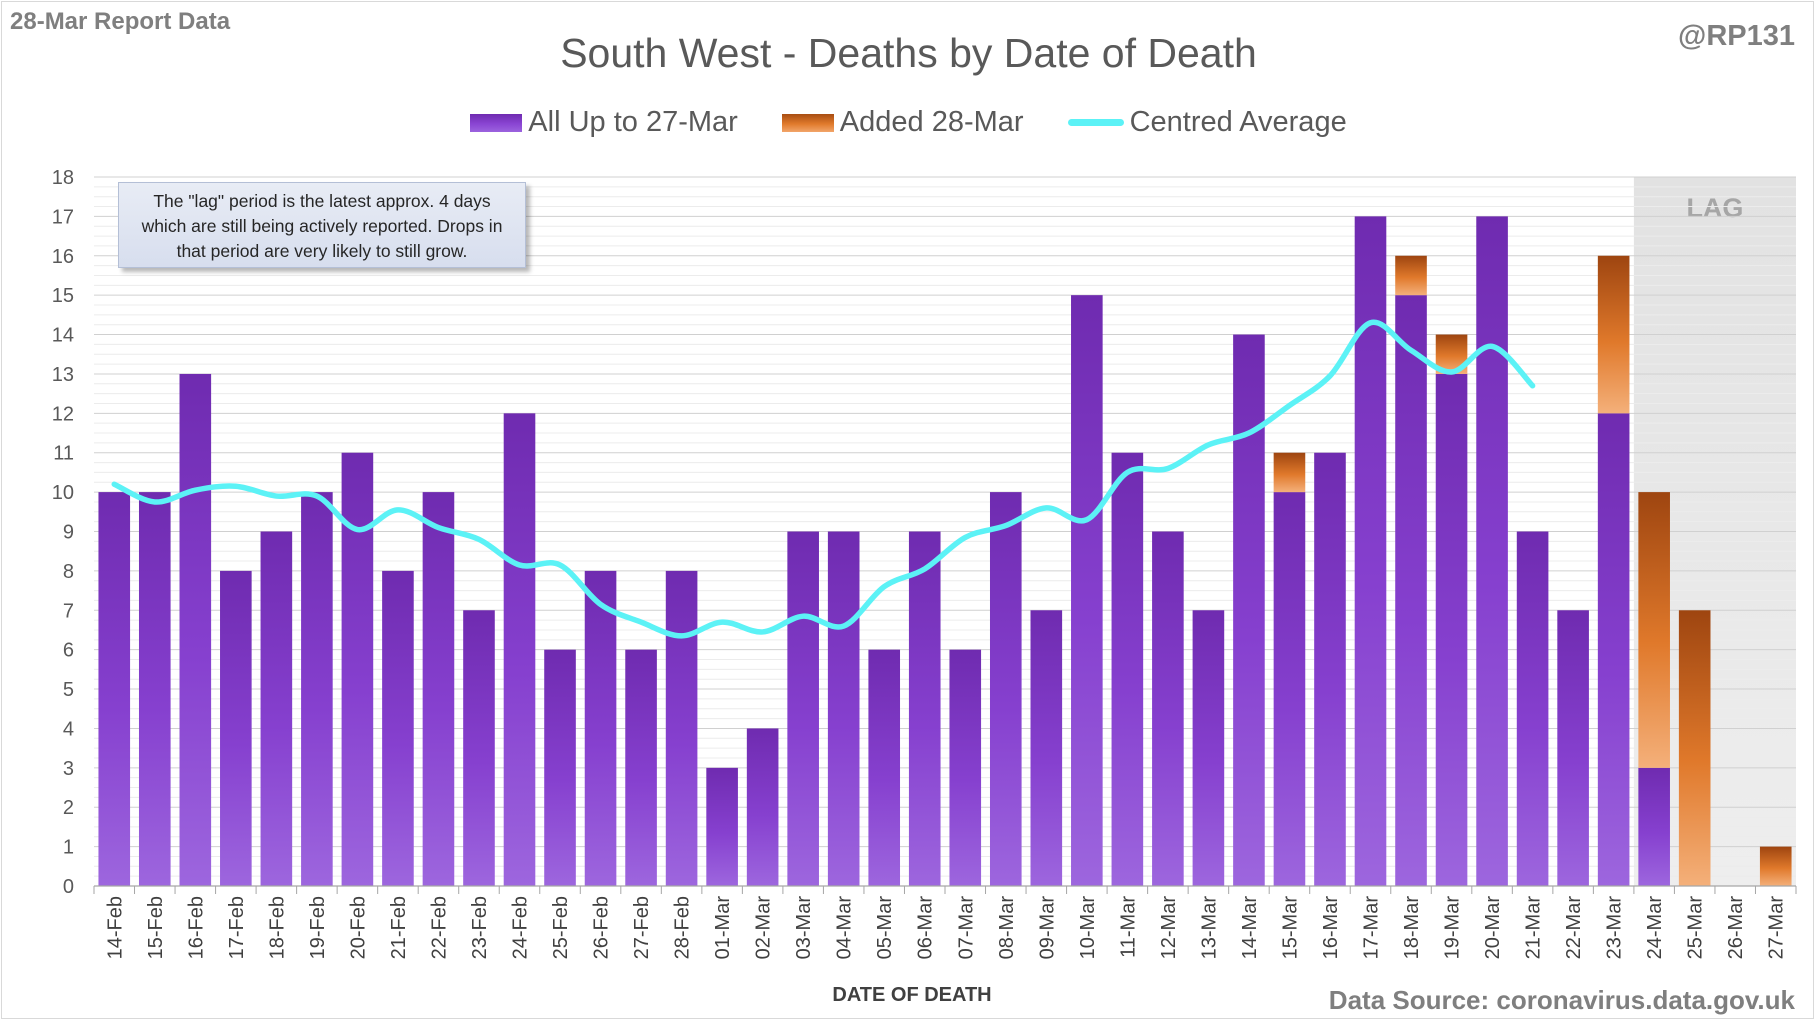  Describe the element at coordinates (519, 649) in the screenshot. I see `bar-all-24-Feb` at that location.